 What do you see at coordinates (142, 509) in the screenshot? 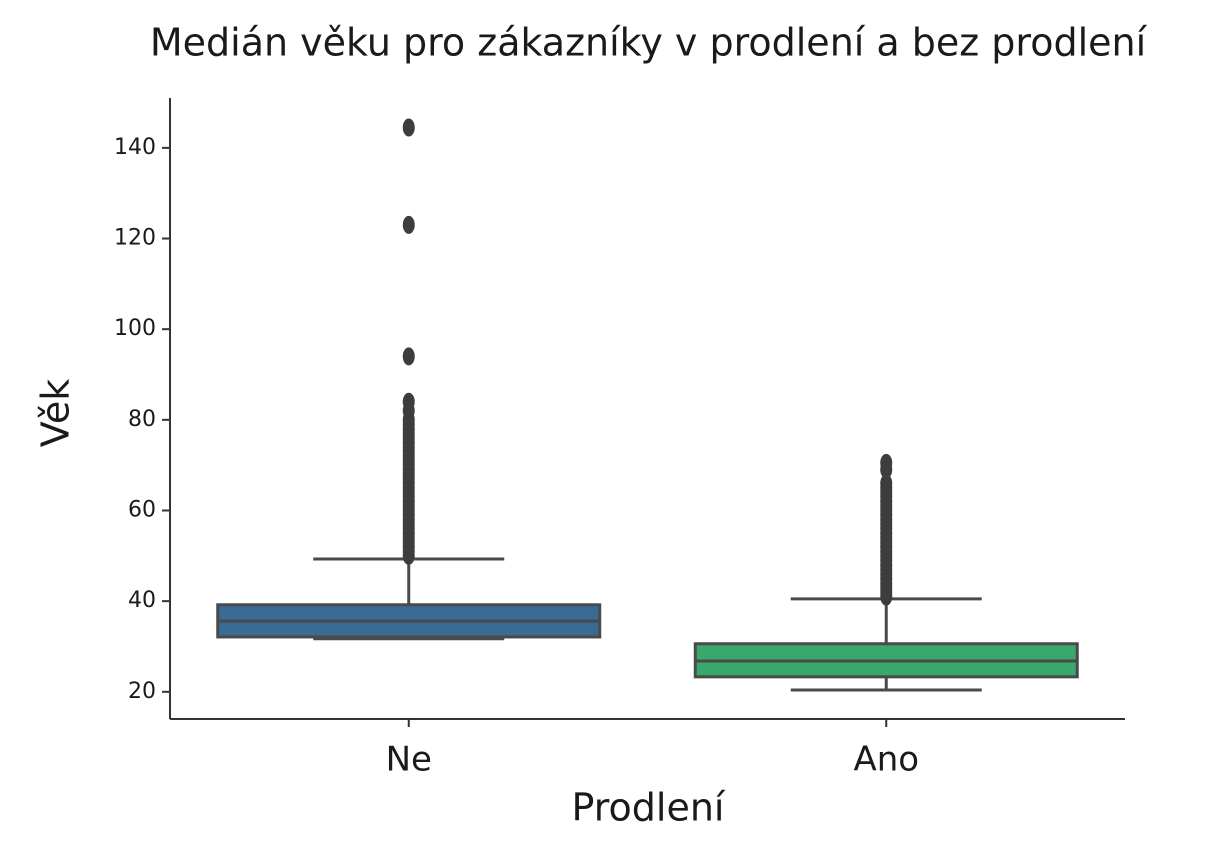
I see `y-tick-label: 60` at bounding box center [142, 509].